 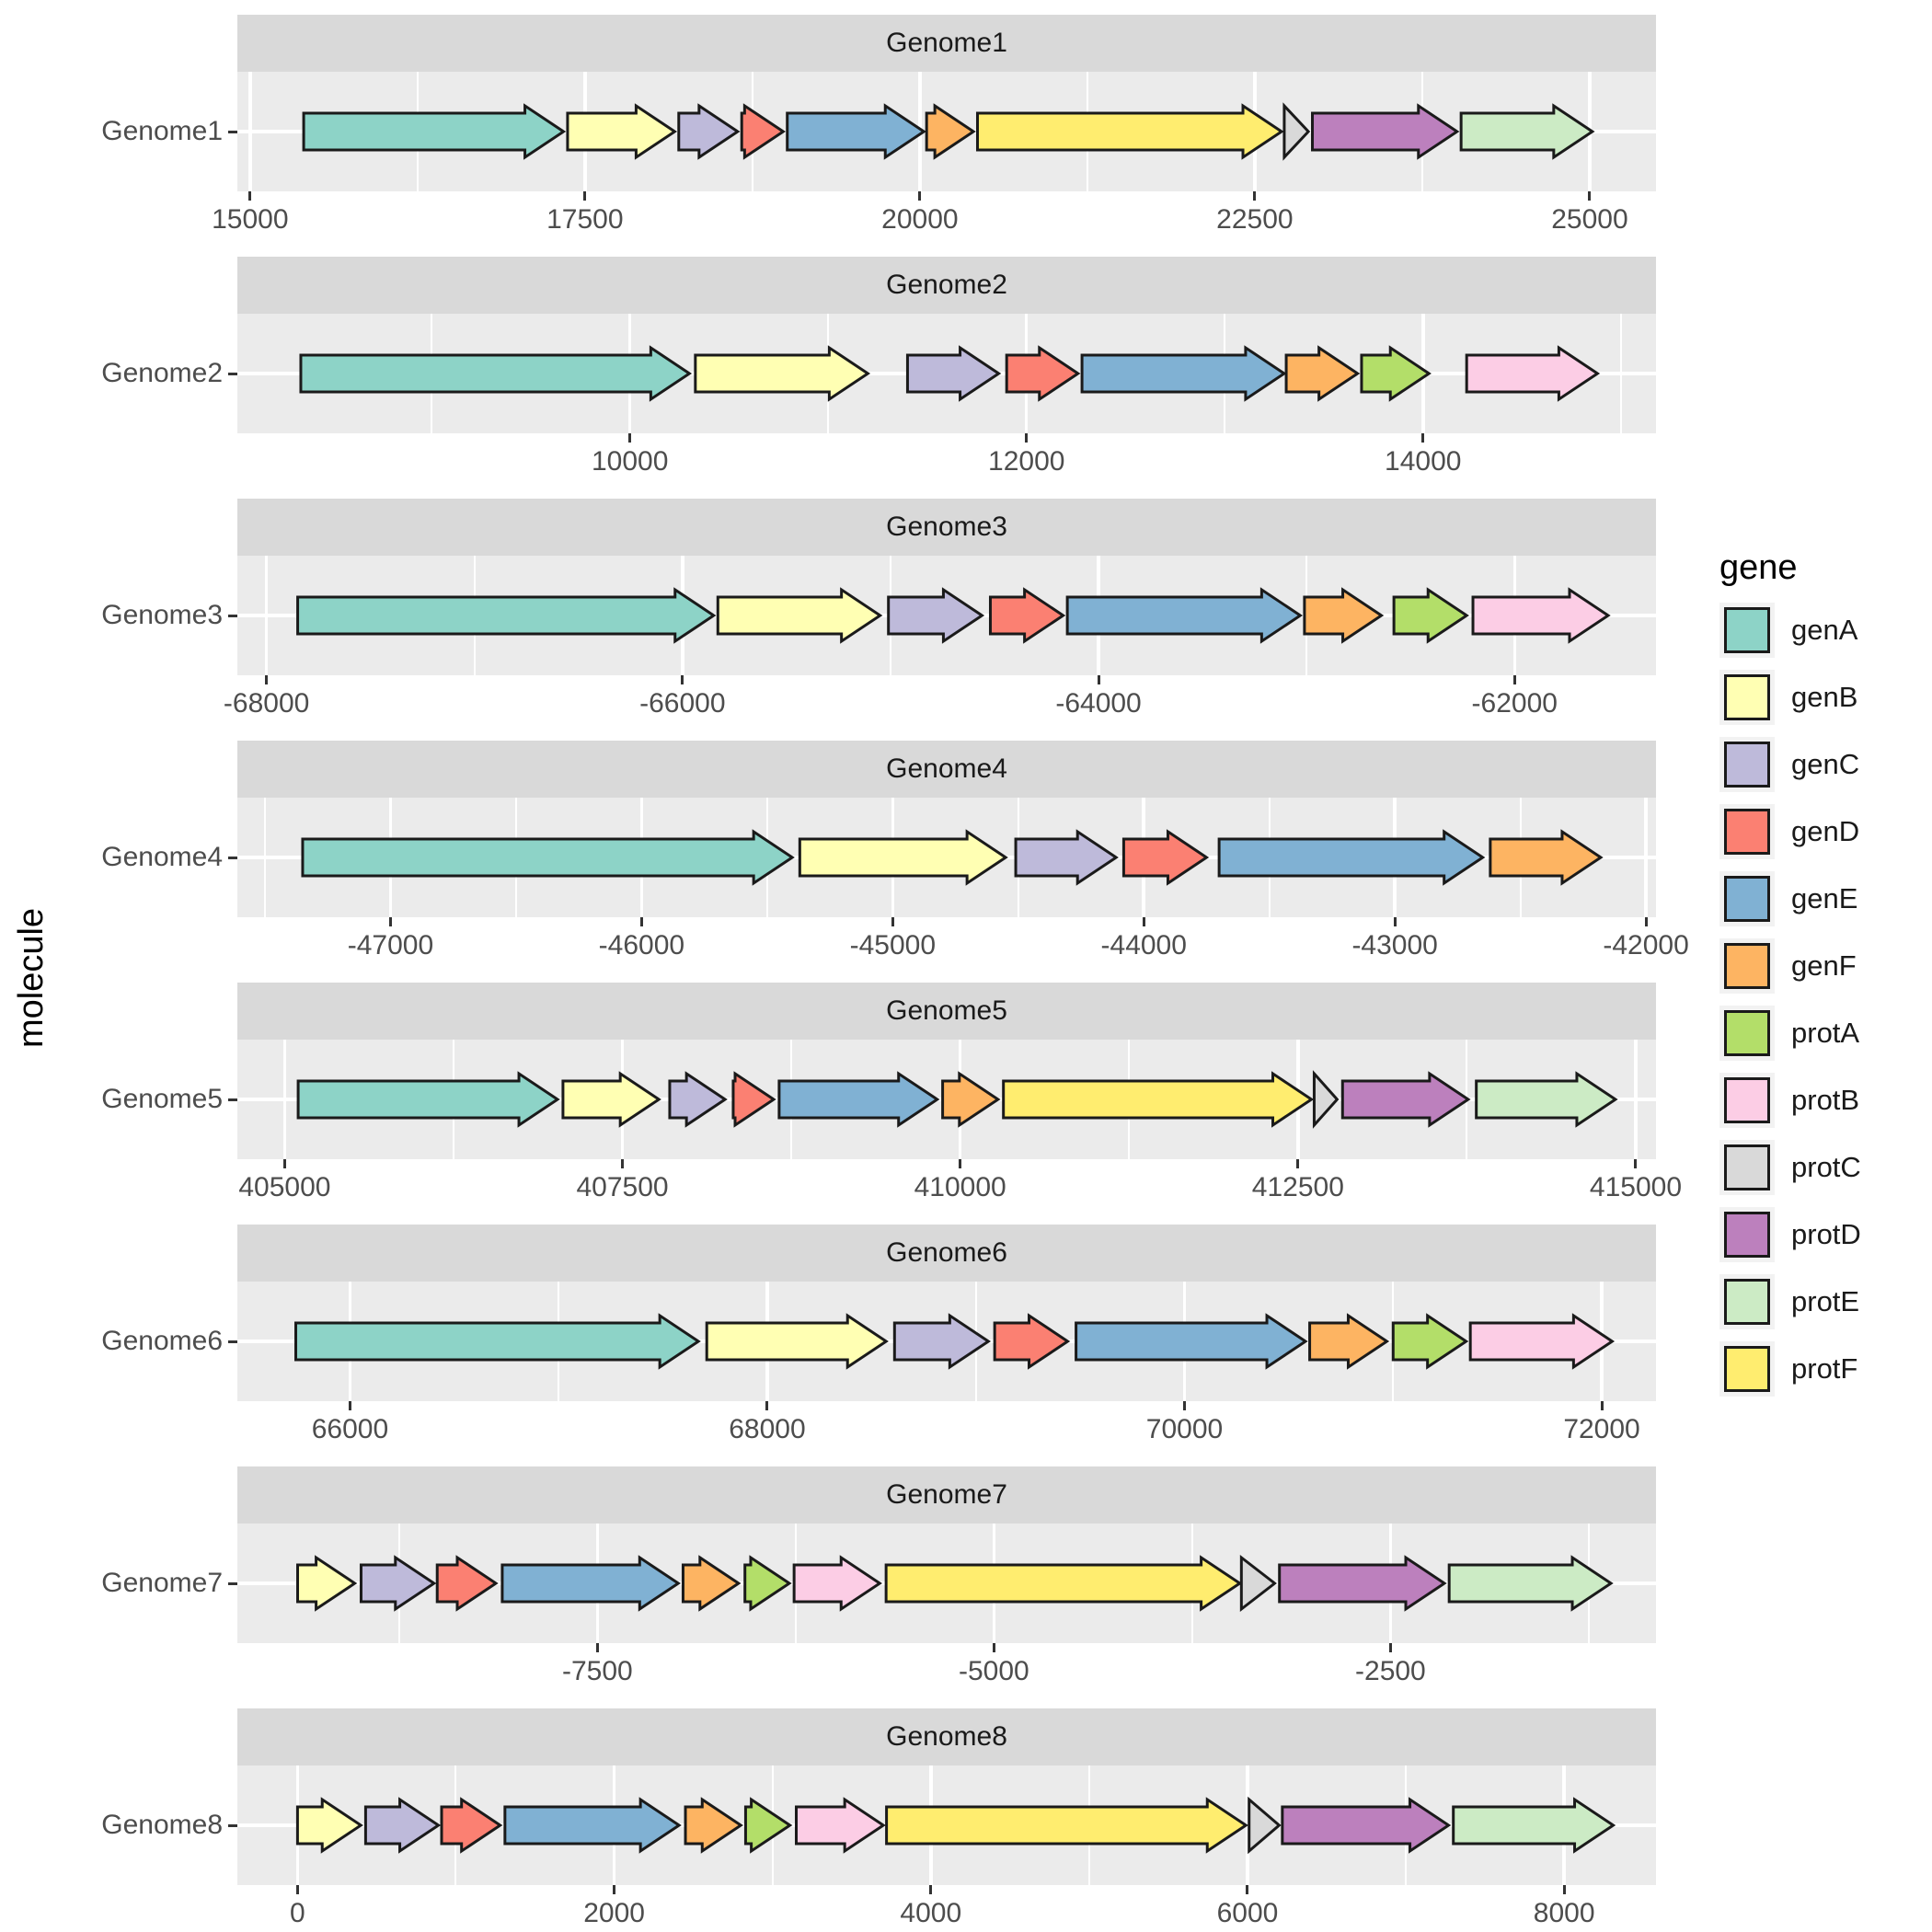 I want to click on facet-title: Genome5, so click(x=947, y=1010).